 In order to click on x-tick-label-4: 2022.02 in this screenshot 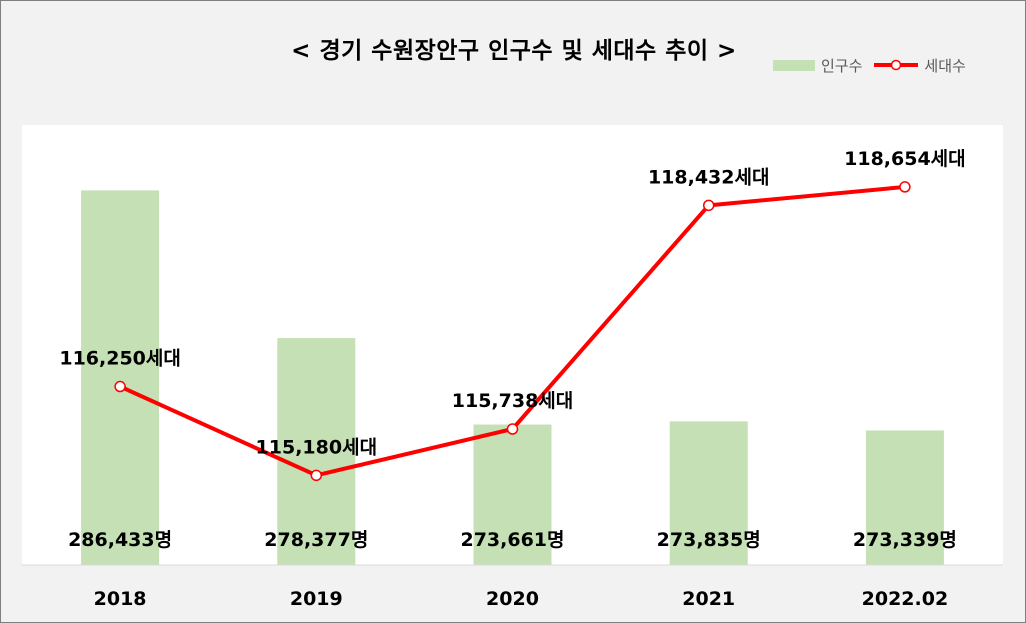, I will do `click(905, 599)`.